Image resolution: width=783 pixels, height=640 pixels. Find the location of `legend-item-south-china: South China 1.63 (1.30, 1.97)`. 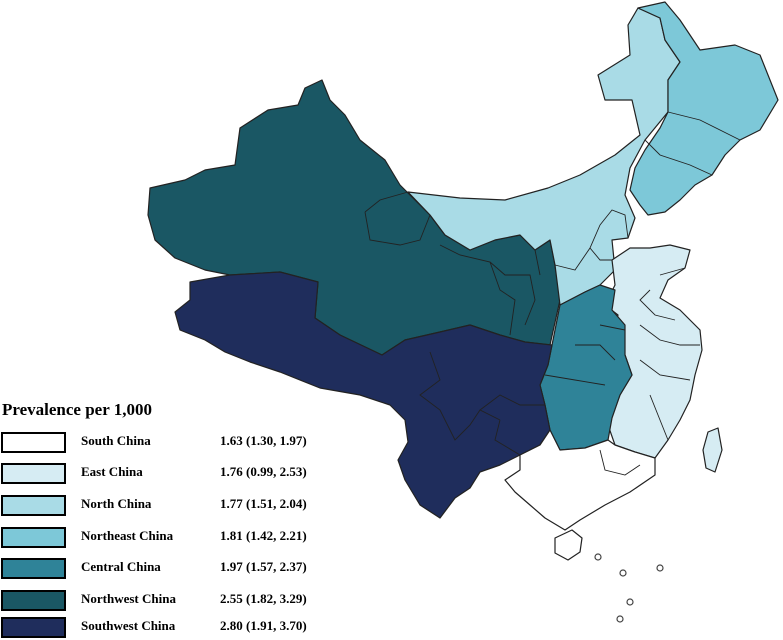

legend-item-south-china: South China 1.63 (1.30, 1.97) is located at coordinates (166, 443).